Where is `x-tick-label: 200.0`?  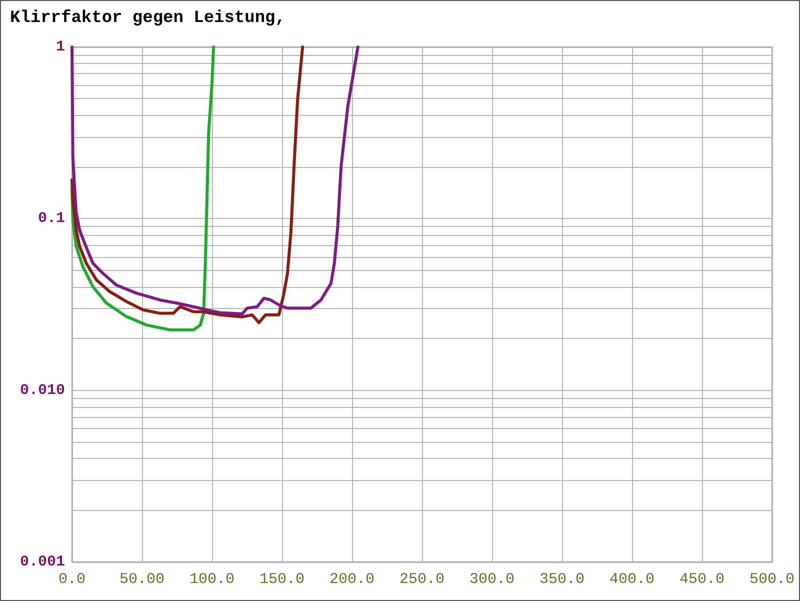 x-tick-label: 200.0 is located at coordinates (352, 579).